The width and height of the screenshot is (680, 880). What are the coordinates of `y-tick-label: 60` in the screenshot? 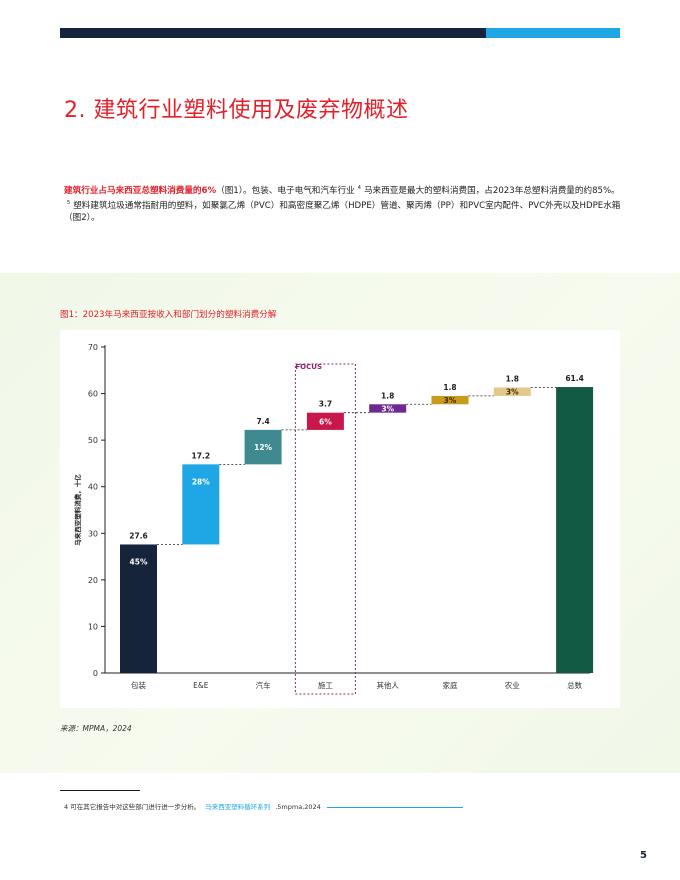 It's located at (93, 394).